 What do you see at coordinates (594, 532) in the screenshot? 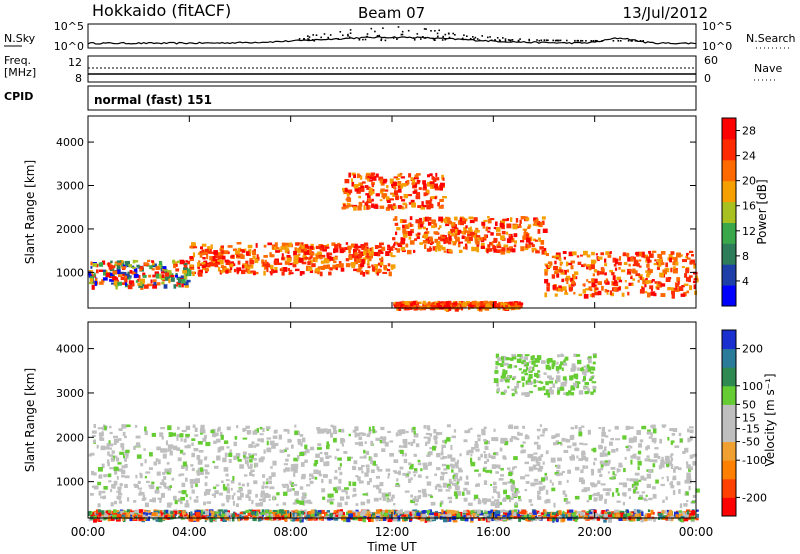
I see `x-tick-label: 20:00` at bounding box center [594, 532].